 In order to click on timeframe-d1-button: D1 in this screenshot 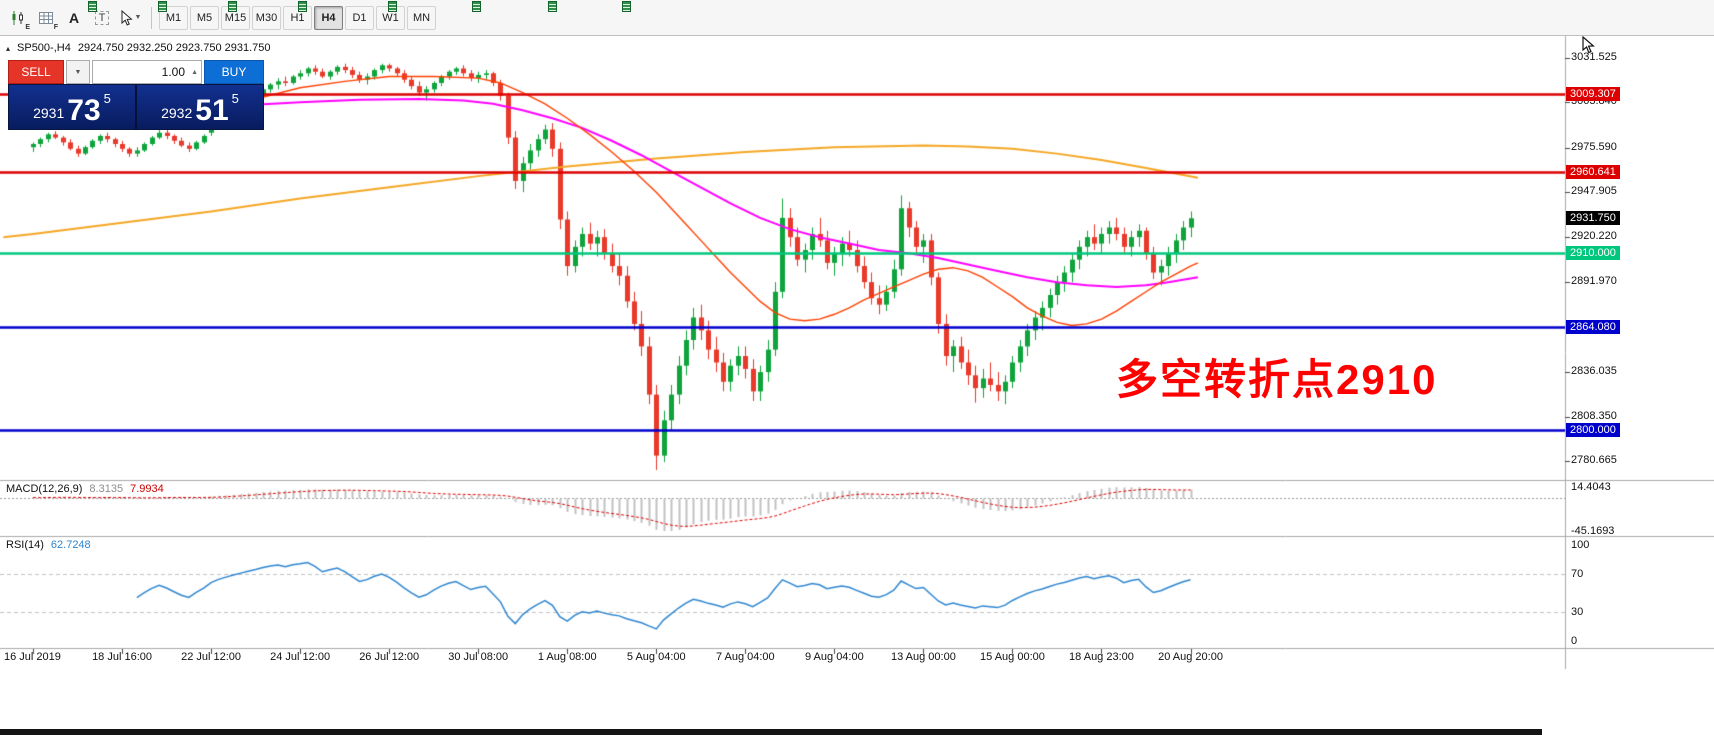, I will do `click(359, 17)`.